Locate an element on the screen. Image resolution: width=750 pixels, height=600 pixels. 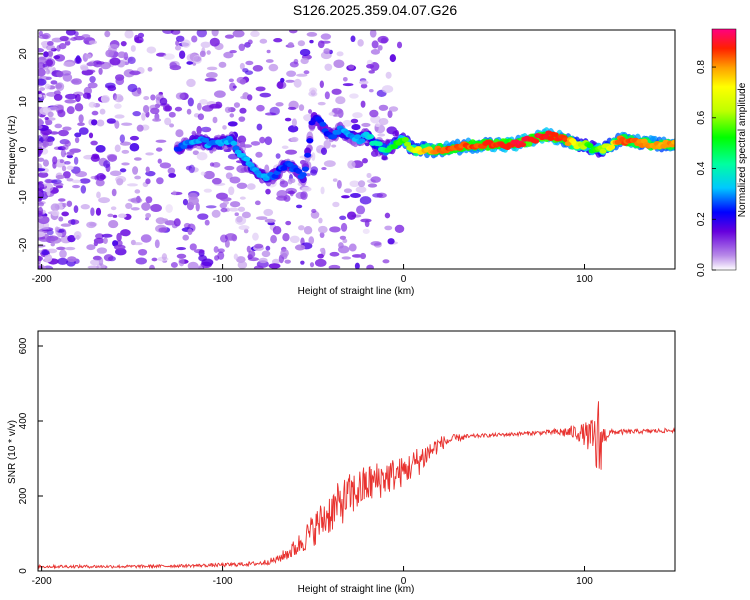
y-tick-label: 200 is located at coordinates (23, 495).